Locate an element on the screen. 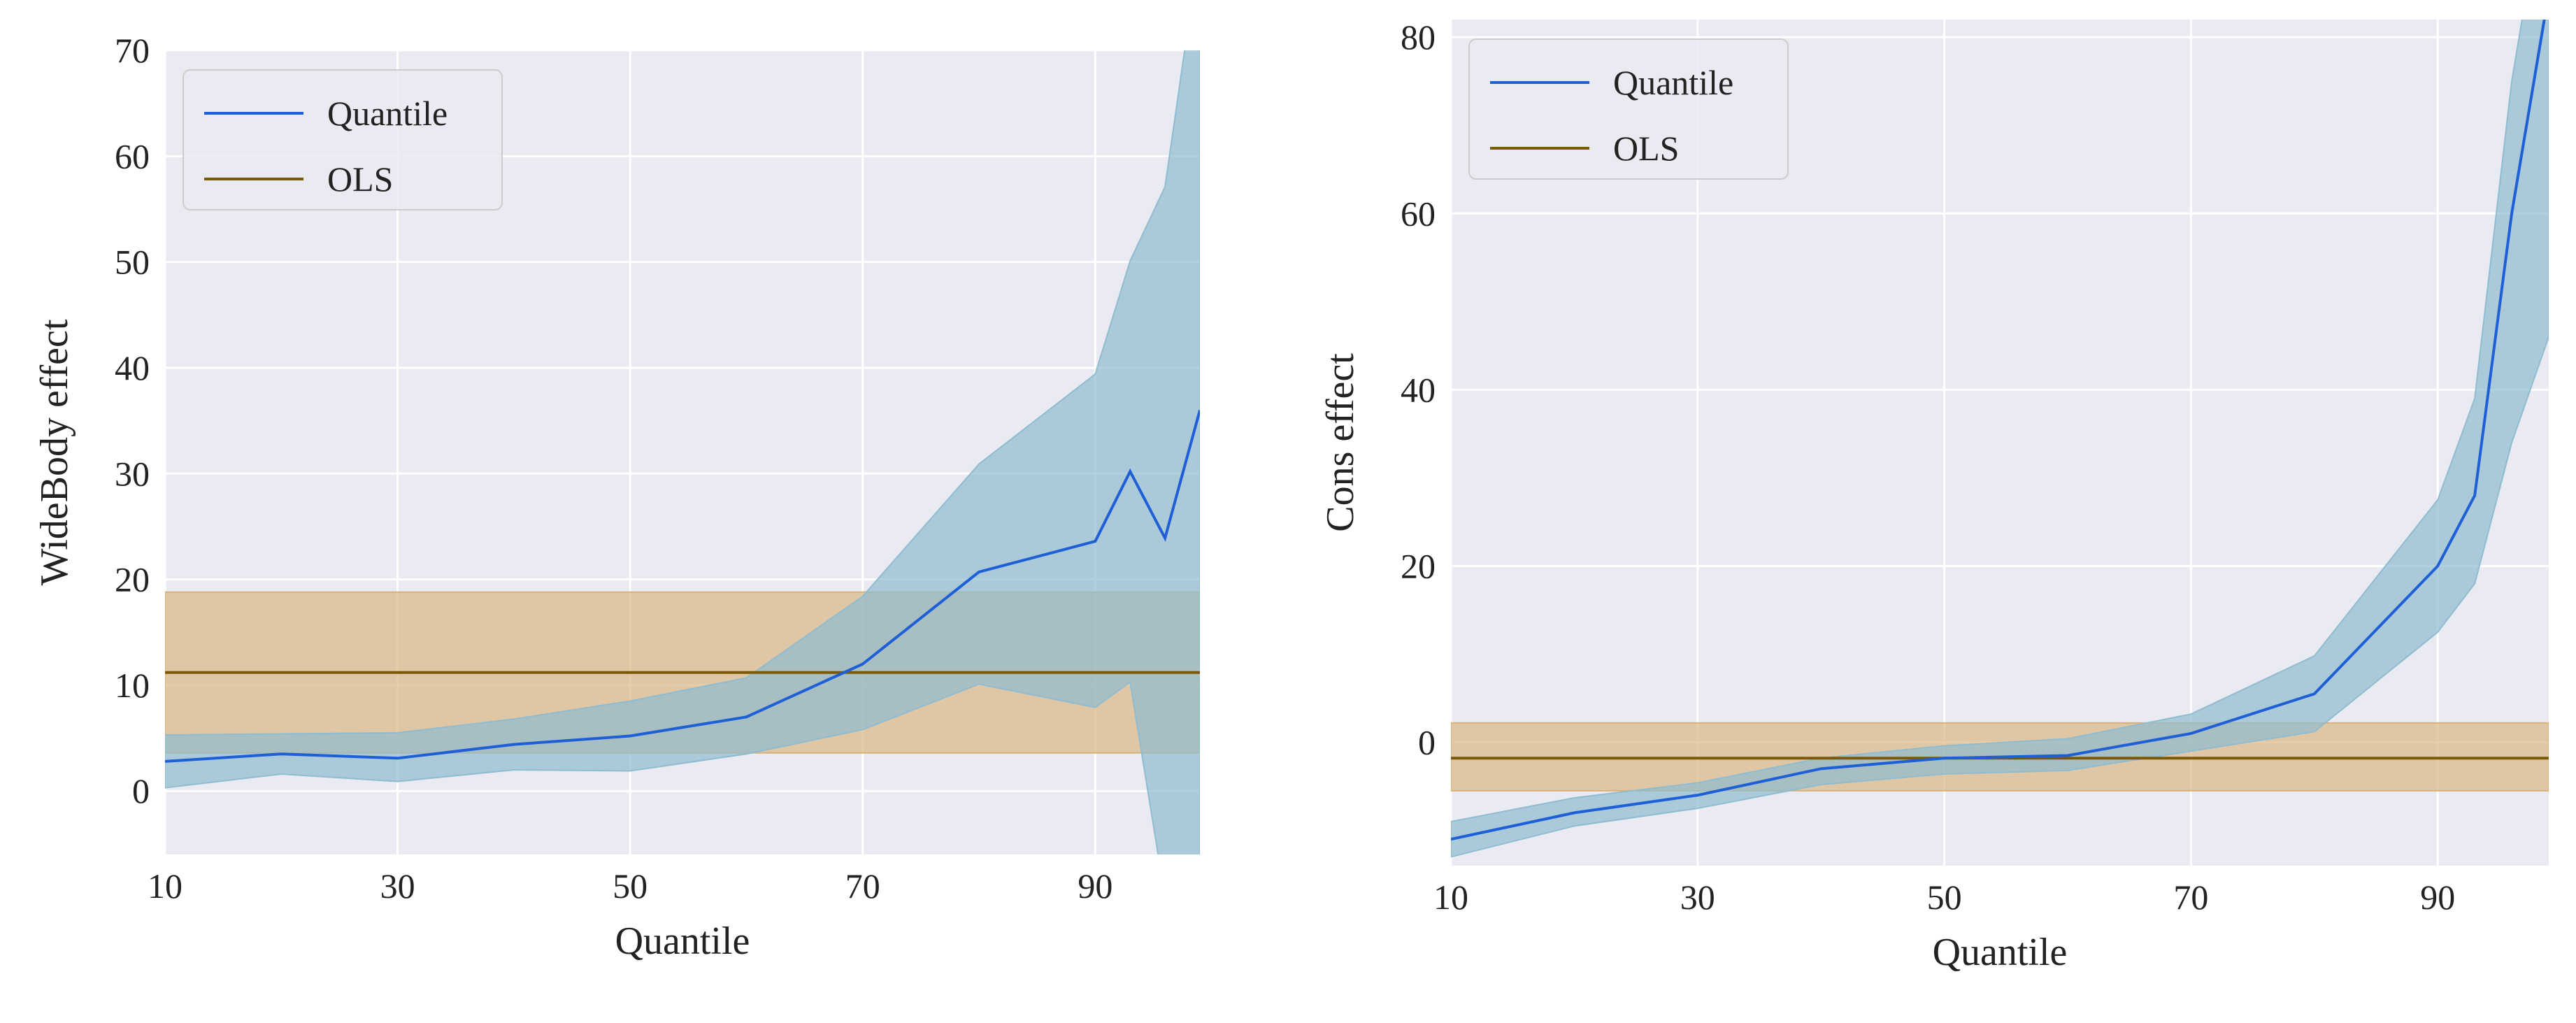 This screenshot has height=1023, width=2576. y-tick-label: 80 is located at coordinates (1418, 37).